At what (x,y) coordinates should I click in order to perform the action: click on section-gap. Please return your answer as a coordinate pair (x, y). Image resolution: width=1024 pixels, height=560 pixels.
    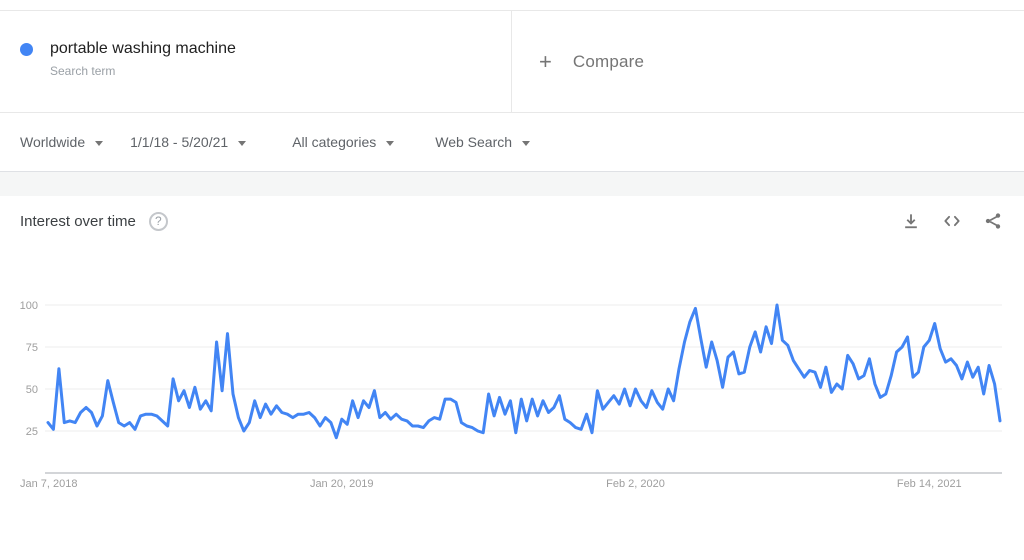
    Looking at the image, I should click on (512, 184).